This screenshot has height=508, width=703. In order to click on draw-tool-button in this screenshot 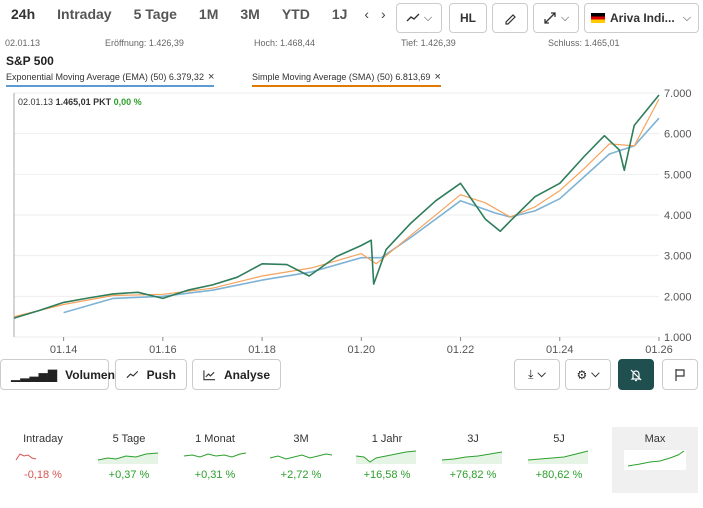, I will do `click(510, 18)`.